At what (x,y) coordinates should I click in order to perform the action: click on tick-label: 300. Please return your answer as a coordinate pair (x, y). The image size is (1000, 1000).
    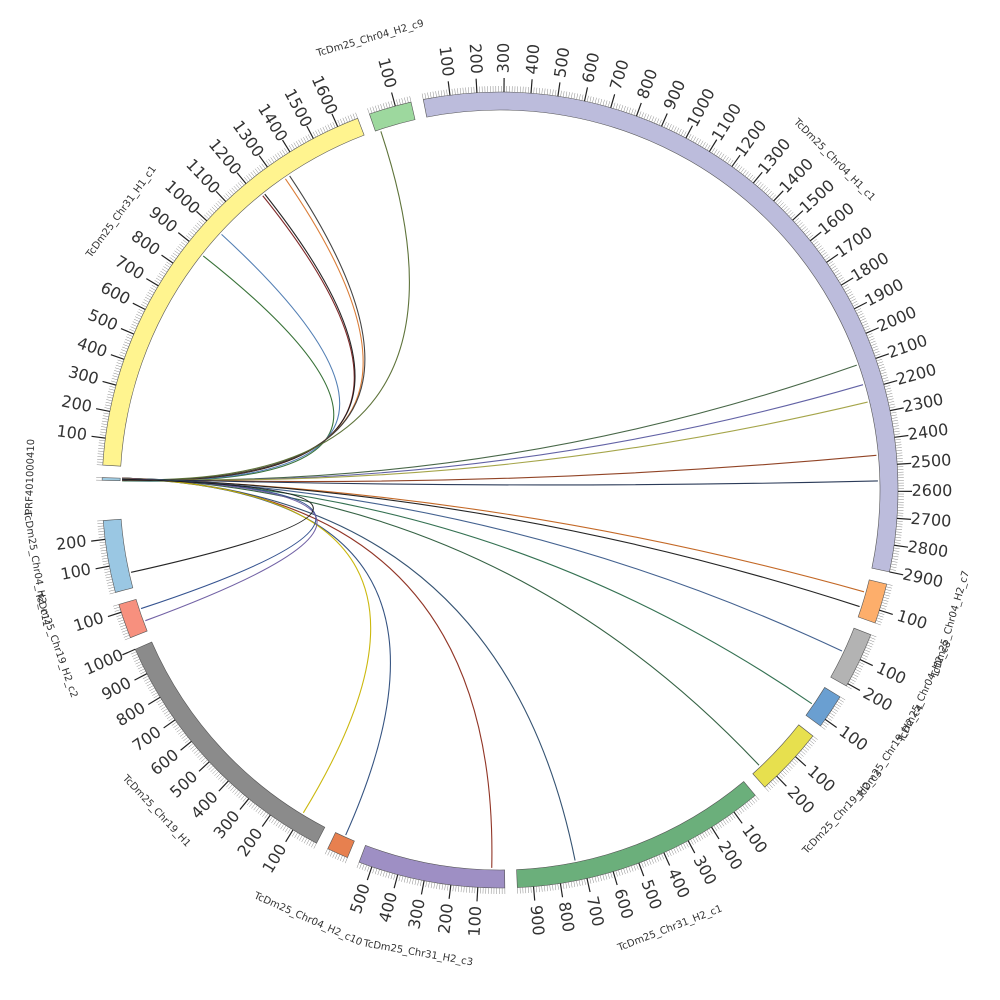
    Looking at the image, I should click on (83, 375).